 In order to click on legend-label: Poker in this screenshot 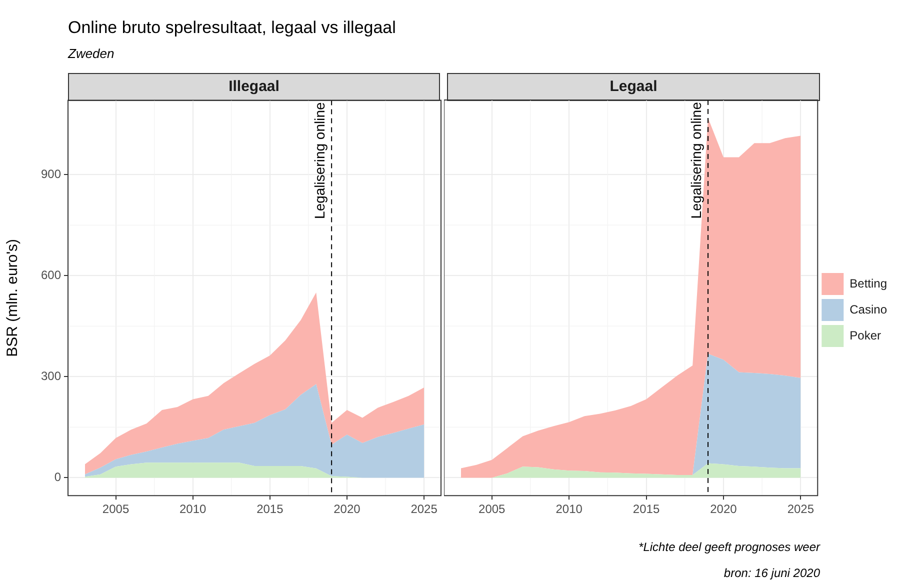, I will do `click(865, 335)`.